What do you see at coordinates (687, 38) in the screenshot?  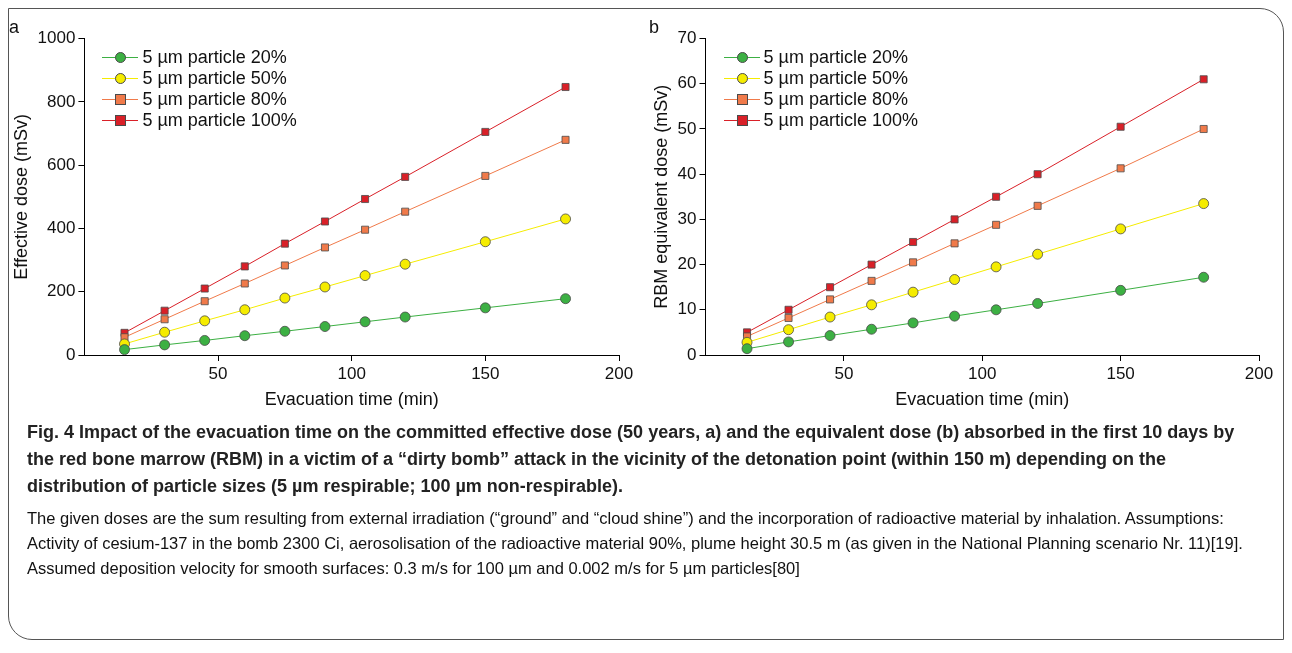 I see `y-tick-label: 70` at bounding box center [687, 38].